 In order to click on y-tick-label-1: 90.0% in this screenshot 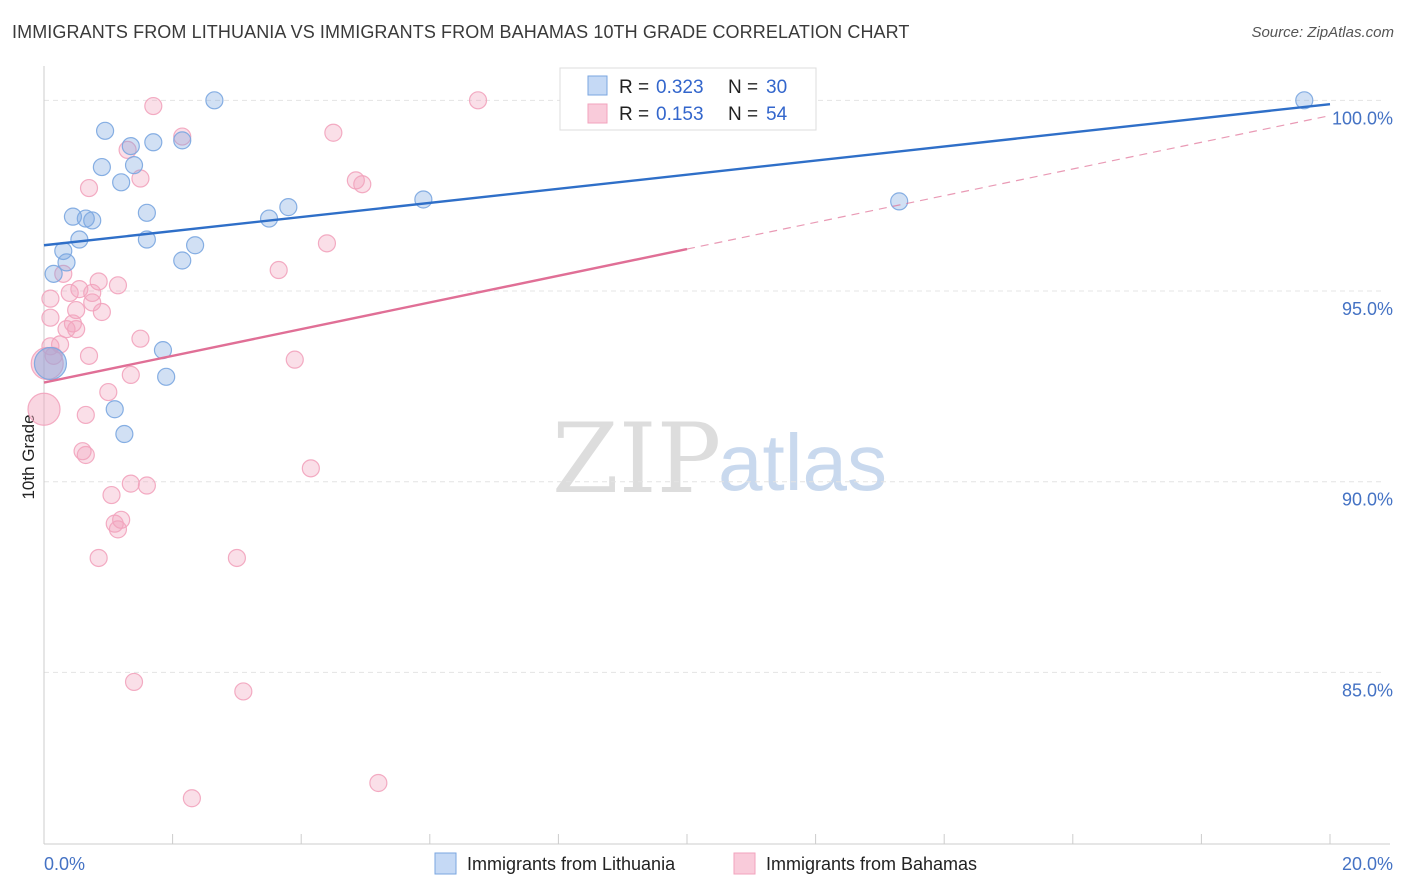, I will do `click(1367, 500)`.